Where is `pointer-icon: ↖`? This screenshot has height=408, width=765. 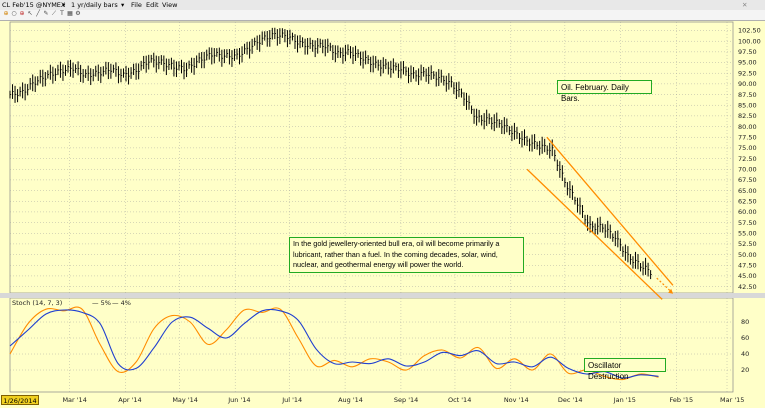
pointer-icon: ↖ is located at coordinates (30, 13).